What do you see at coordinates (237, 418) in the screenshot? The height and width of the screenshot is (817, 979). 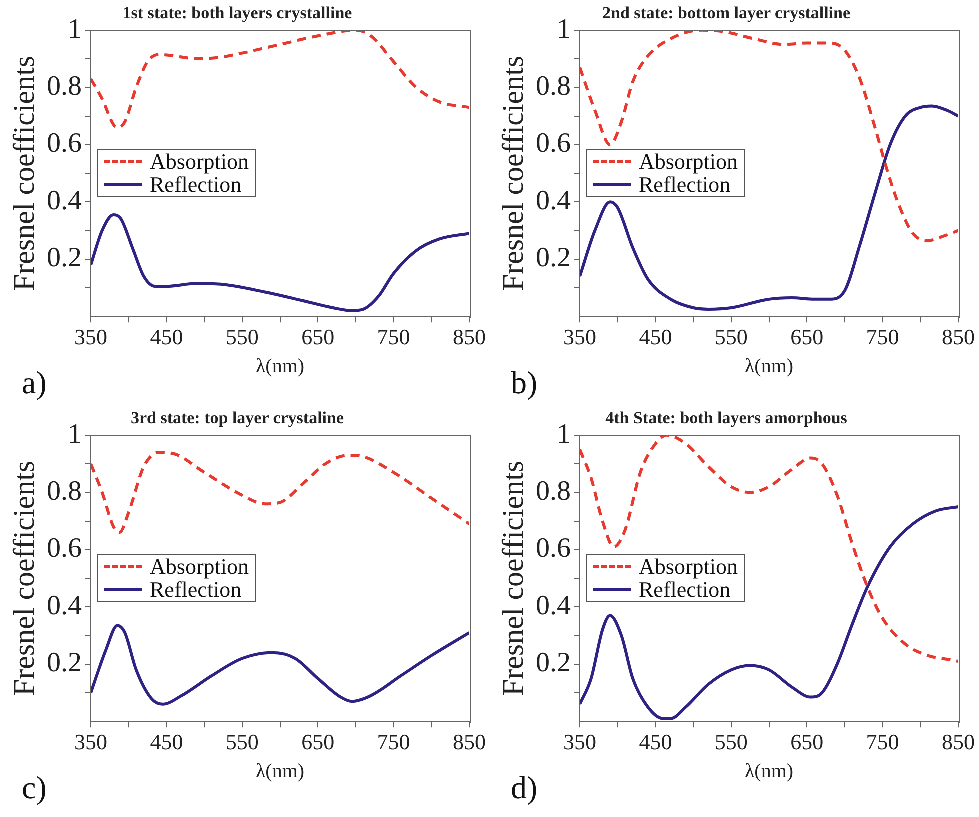 I see `chart-title: 3rd state: top layer crystaline` at bounding box center [237, 418].